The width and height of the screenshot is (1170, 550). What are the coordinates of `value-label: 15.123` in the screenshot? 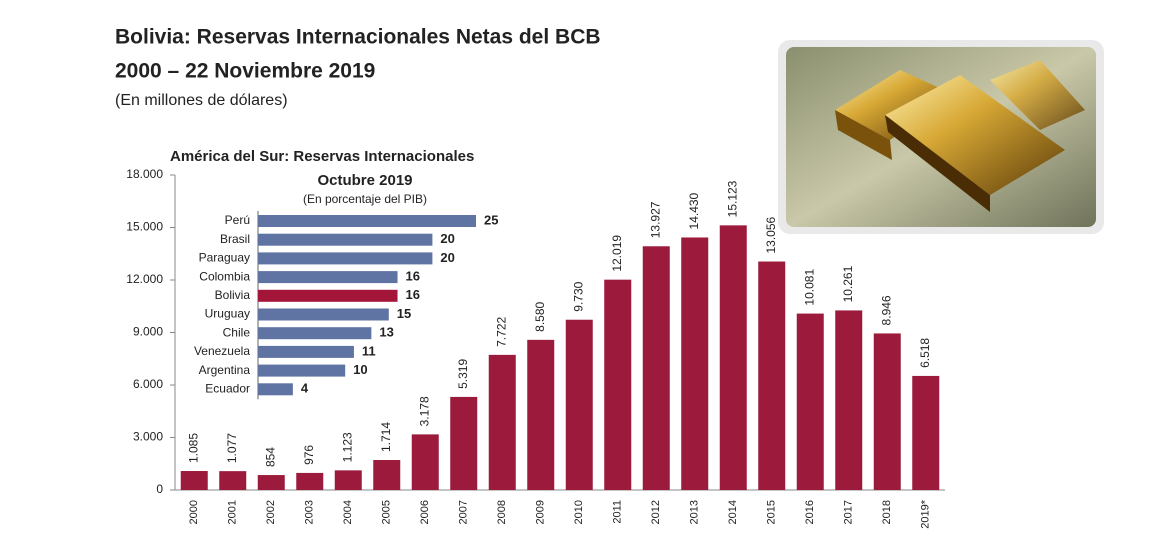 It's located at (732, 198).